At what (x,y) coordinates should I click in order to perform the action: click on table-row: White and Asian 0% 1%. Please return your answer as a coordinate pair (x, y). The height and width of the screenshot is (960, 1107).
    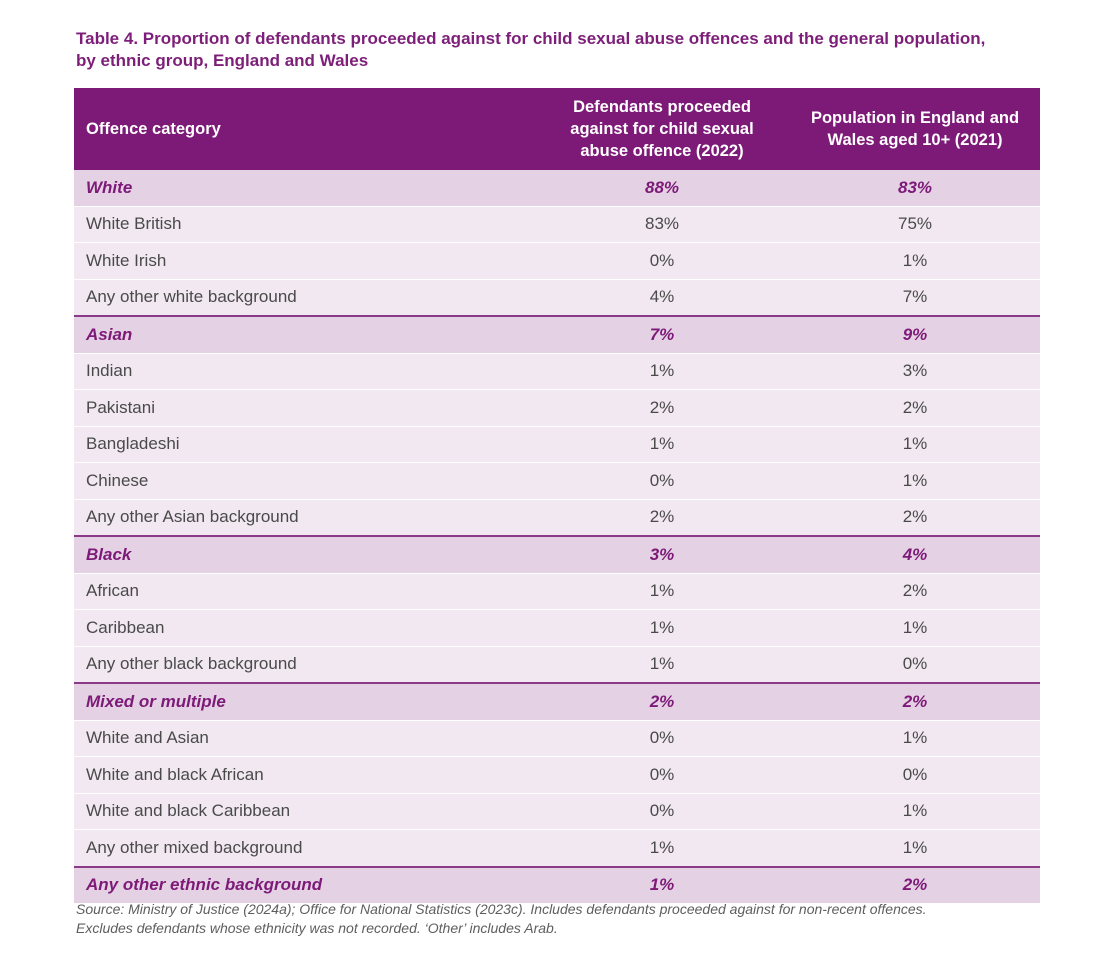
    Looking at the image, I should click on (557, 738).